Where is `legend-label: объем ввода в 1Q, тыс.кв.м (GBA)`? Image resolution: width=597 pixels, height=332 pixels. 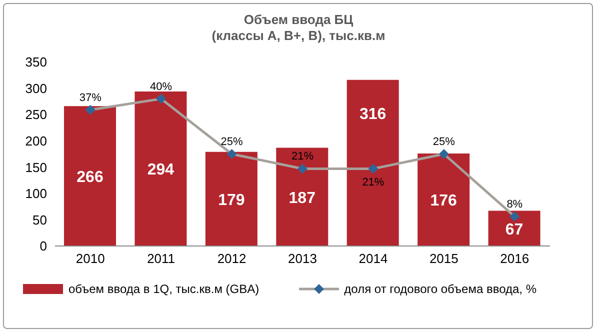 legend-label: объем ввода в 1Q, тыс.кв.м (GBA) is located at coordinates (164, 289).